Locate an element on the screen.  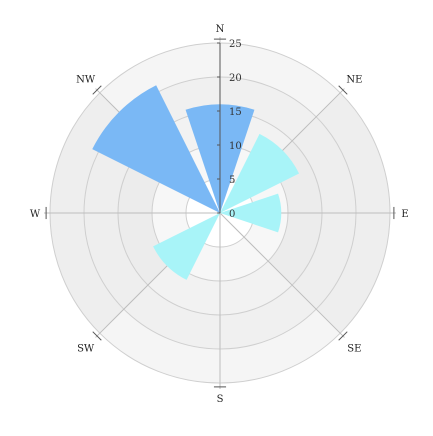
direction-label-se: SE is located at coordinates (354, 348).